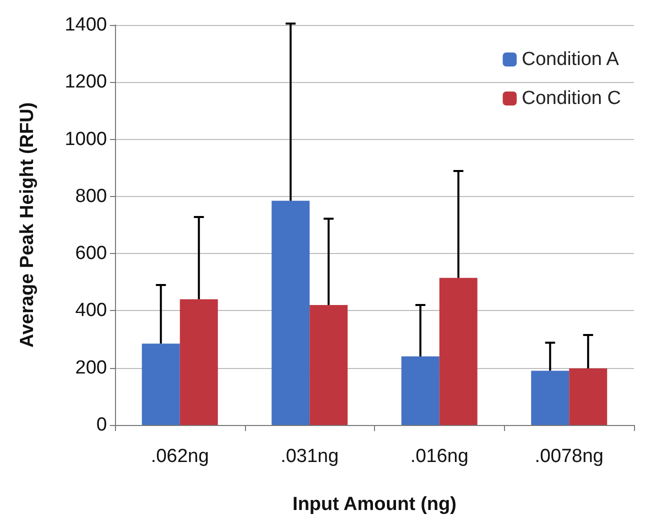  I want to click on y-tick-label: 800, so click(91, 196).